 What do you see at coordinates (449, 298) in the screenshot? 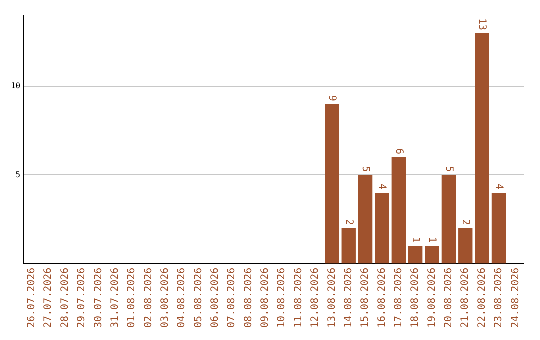
I see `x-tick-label: 20.08.2026` at bounding box center [449, 298].